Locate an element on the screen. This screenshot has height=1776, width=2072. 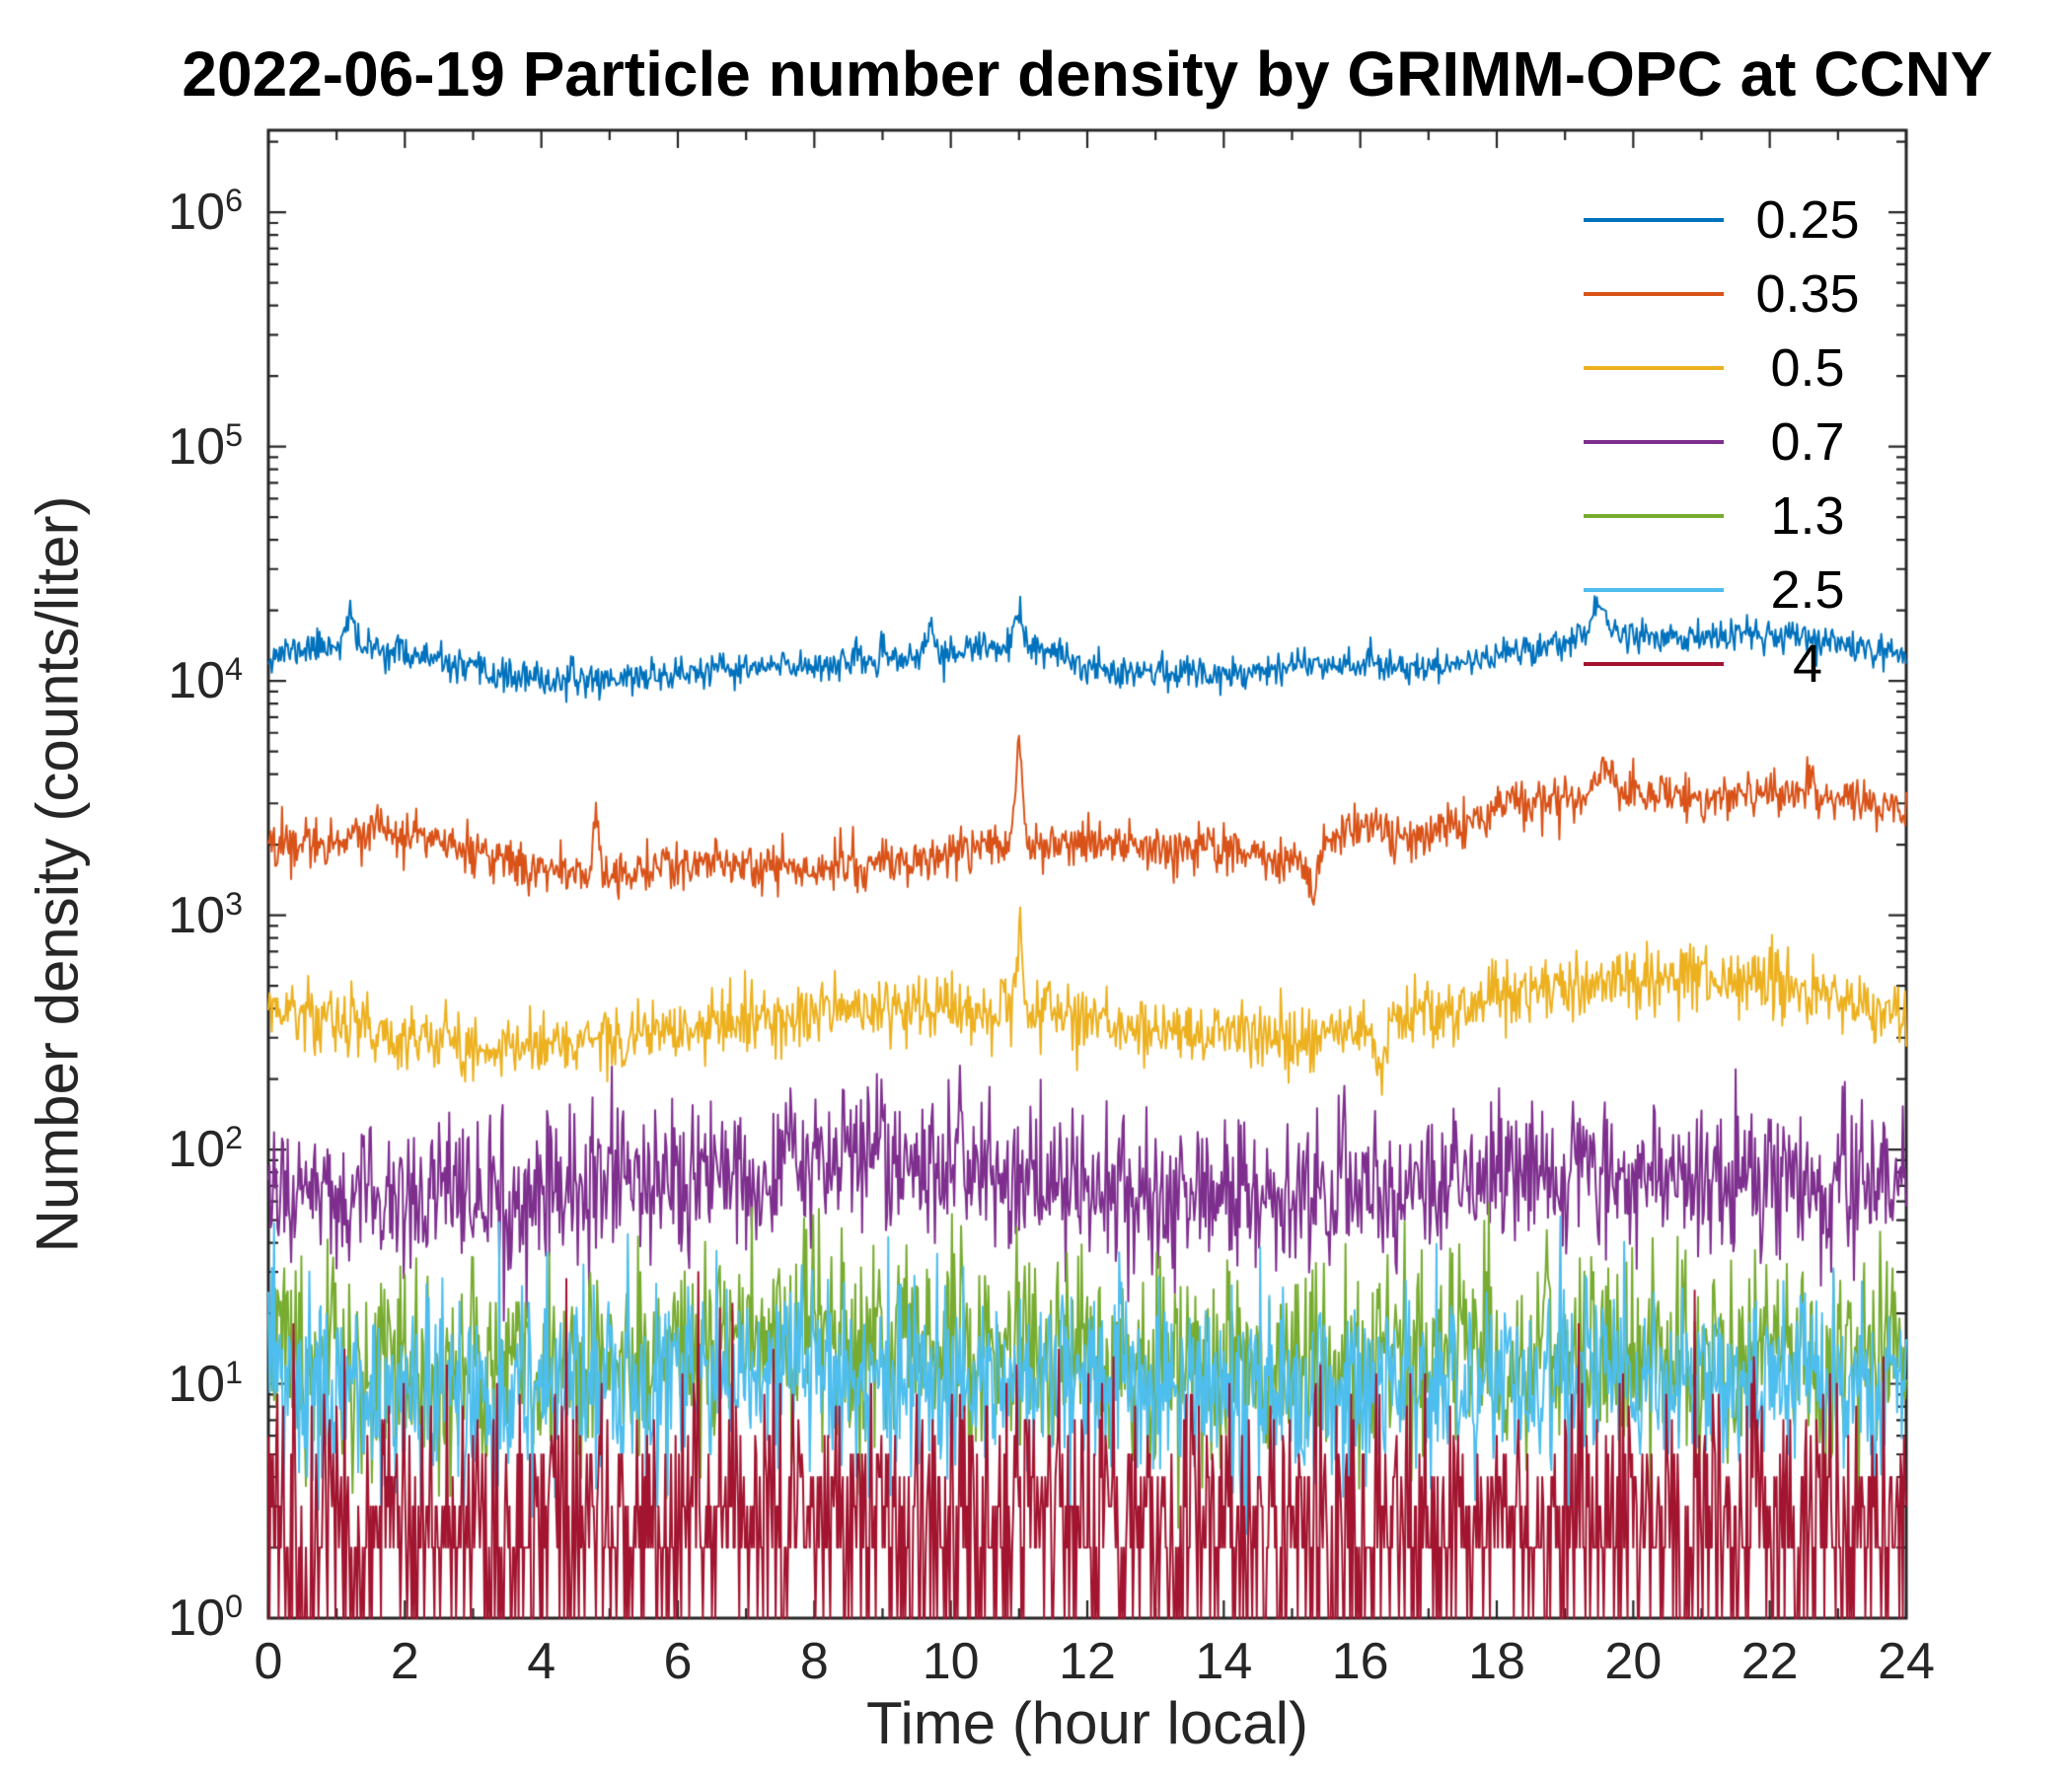
legend-label: 0.5 is located at coordinates (1808, 368).